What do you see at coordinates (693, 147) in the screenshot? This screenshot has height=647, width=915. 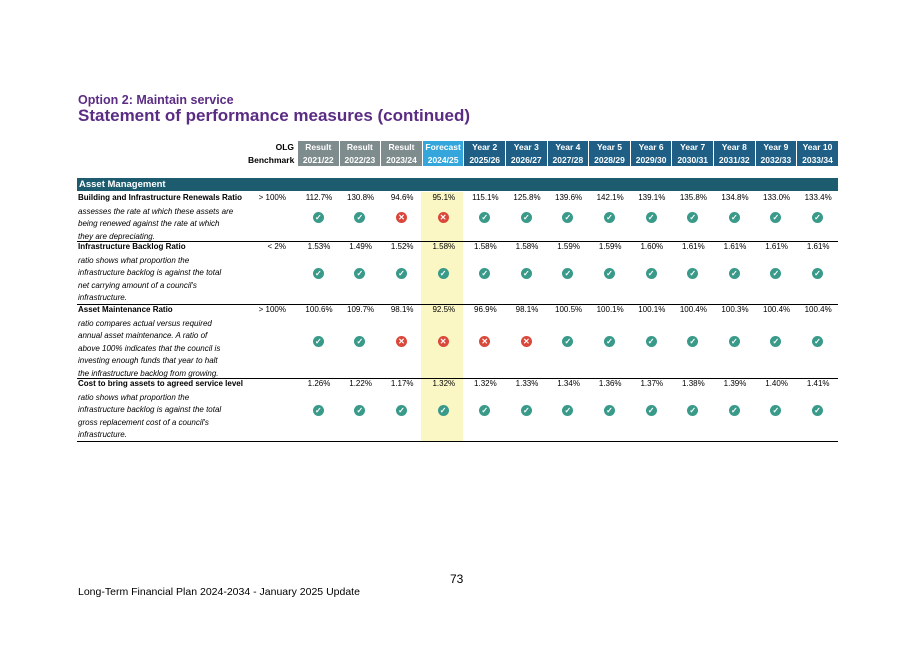 I see `column-header-type: Year 7` at bounding box center [693, 147].